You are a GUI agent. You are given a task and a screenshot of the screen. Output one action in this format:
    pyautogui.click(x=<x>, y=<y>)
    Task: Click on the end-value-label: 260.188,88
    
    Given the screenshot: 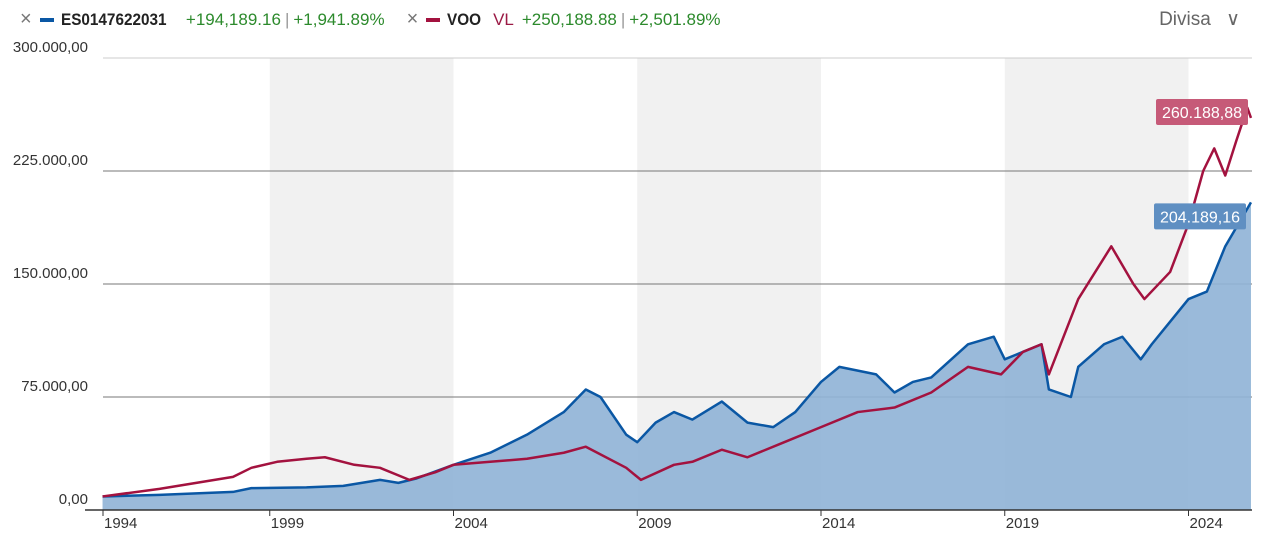 What is the action you would take?
    pyautogui.click(x=1202, y=113)
    